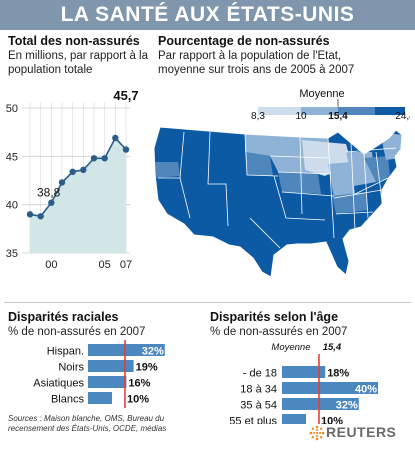 The width and height of the screenshot is (415, 450). Describe the element at coordinates (253, 420) in the screenshot. I see `bar-category-label: 55 et plus` at that location.